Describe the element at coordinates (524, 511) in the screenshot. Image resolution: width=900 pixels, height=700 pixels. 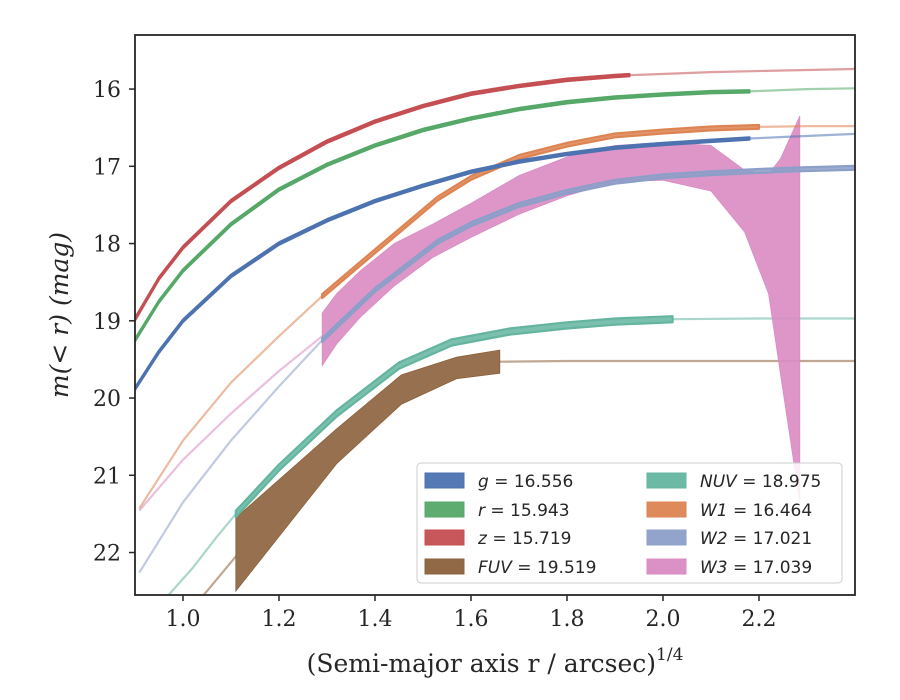
I see `legend-label: r = 15.943` at that location.